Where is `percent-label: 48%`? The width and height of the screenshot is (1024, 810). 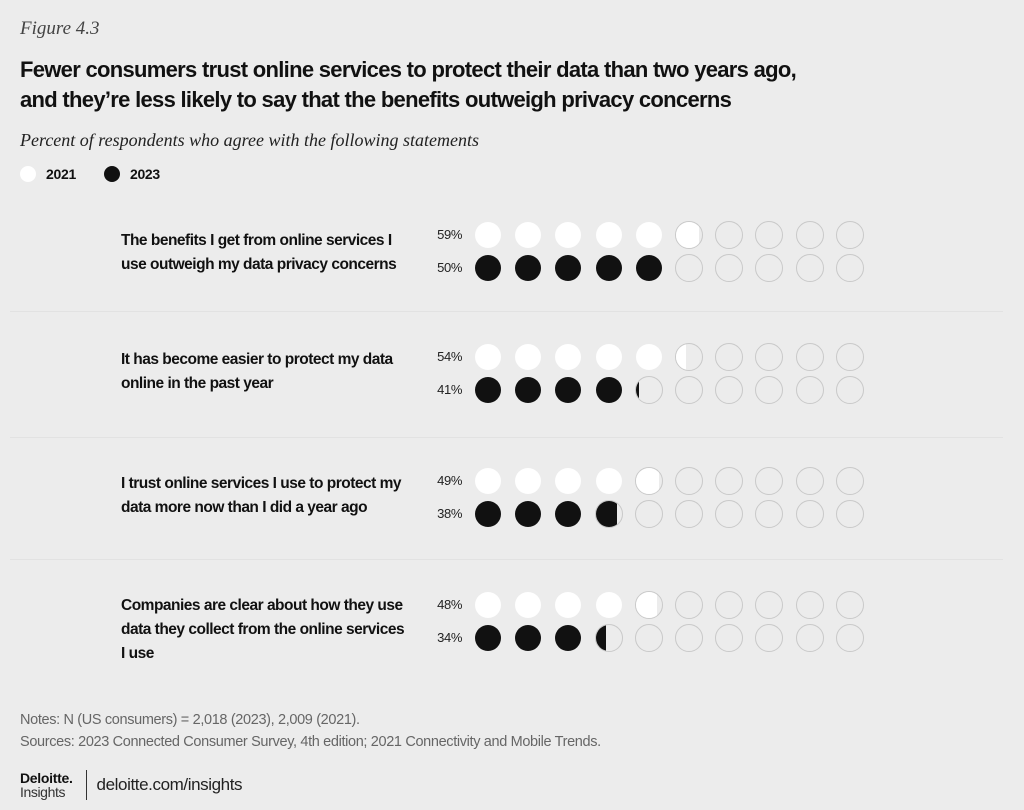
percent-label: 48% is located at coordinates (449, 604).